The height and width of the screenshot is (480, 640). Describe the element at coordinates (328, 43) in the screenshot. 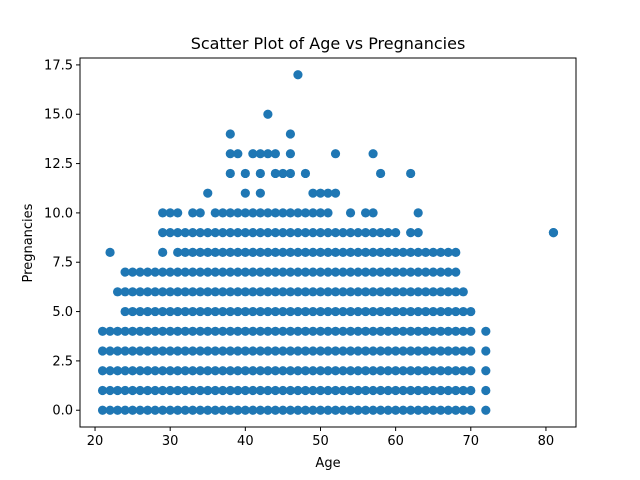

I see `chart-title: Scatter Plot of Age vs Pregnancies` at that location.